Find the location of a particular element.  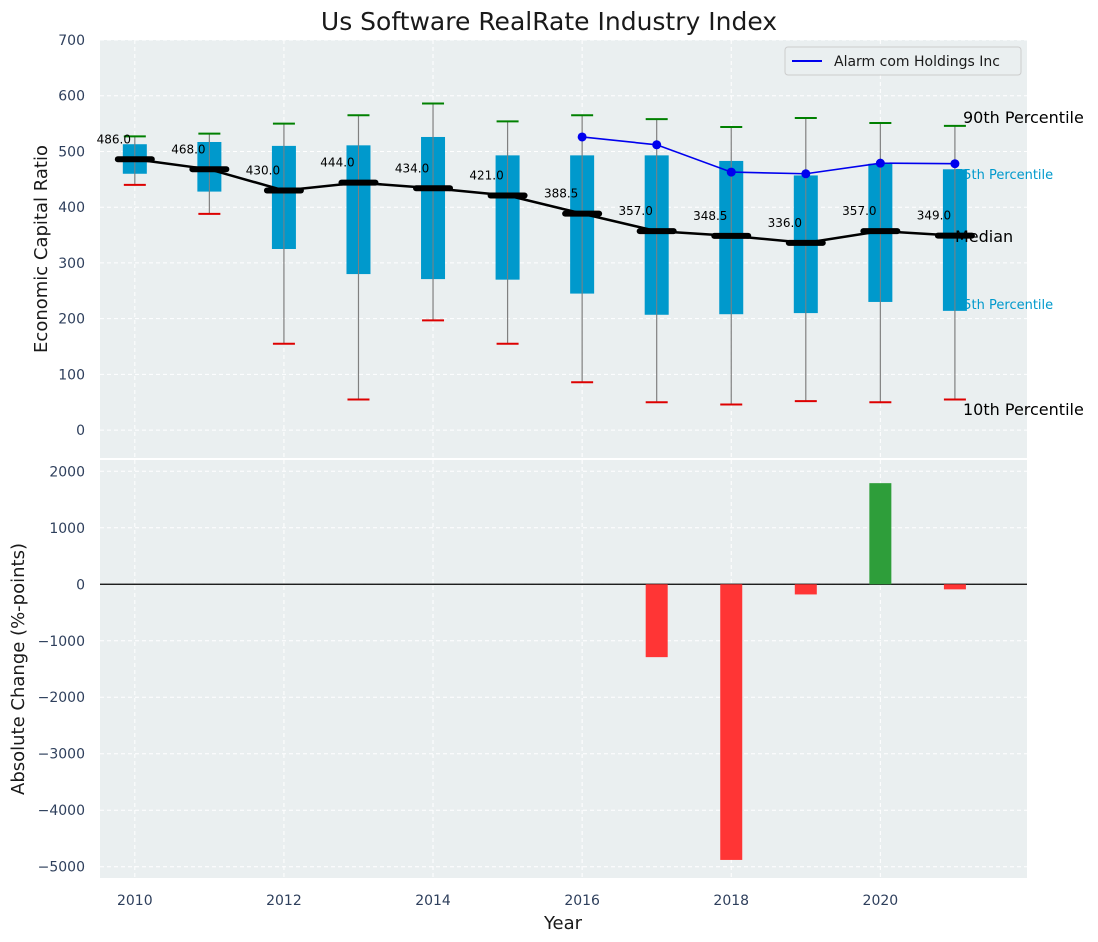

top-y-tick-label: 300 is located at coordinates (71, 264).